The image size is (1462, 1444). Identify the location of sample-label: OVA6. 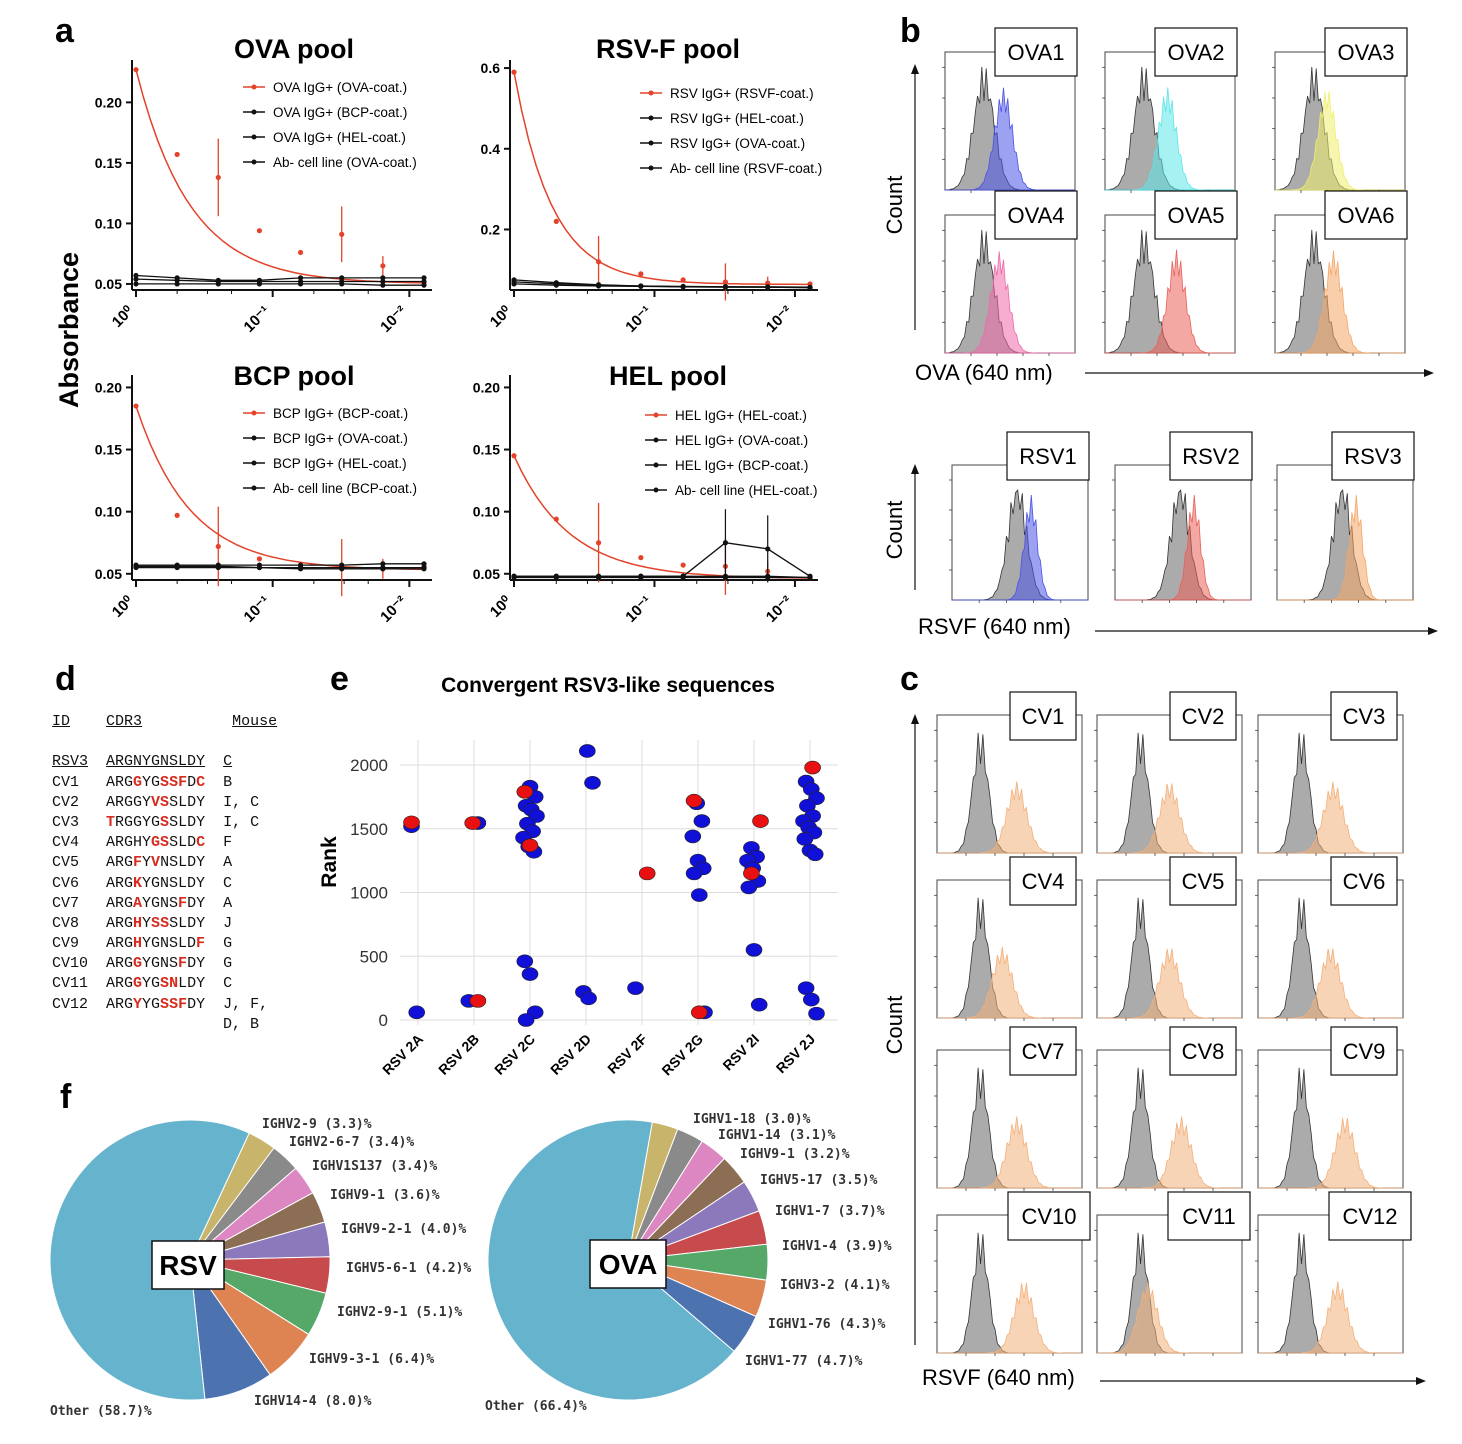
(1365, 215).